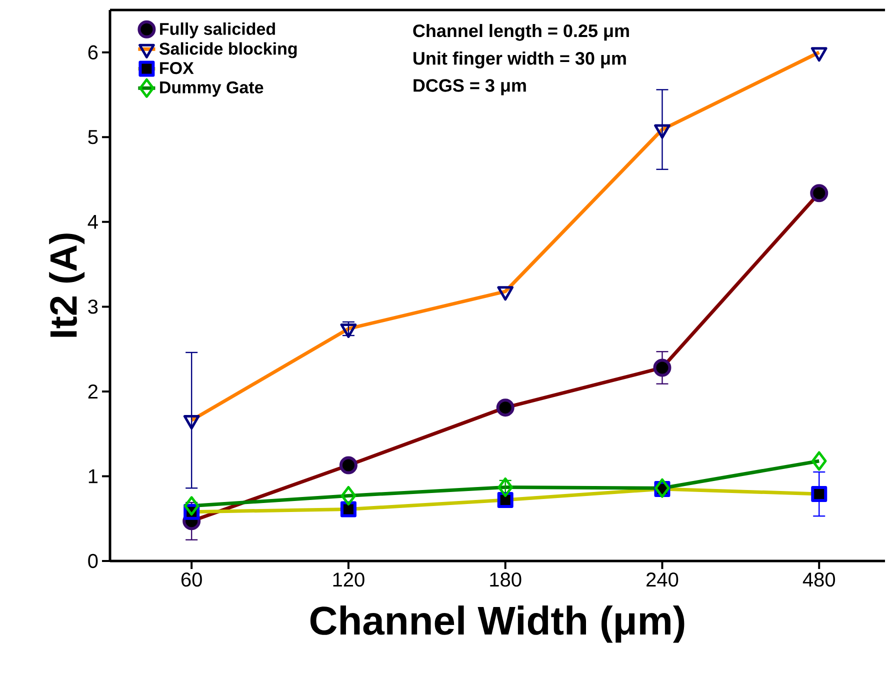 This screenshot has width=890, height=680. What do you see at coordinates (506, 579) in the screenshot?
I see `x-tick-label: 180` at bounding box center [506, 579].